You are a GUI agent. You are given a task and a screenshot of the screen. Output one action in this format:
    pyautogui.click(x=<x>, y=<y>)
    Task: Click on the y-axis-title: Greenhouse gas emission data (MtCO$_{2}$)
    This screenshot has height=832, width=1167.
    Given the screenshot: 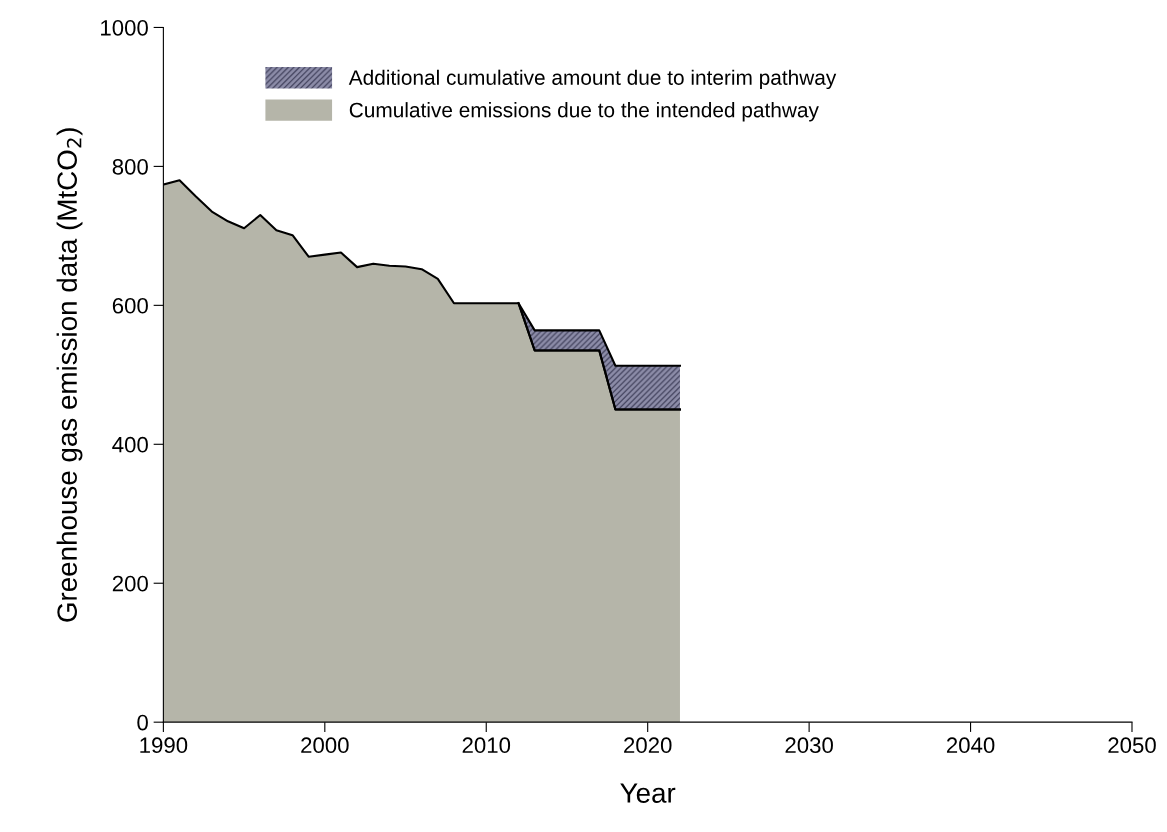 What is the action you would take?
    pyautogui.click(x=69, y=375)
    